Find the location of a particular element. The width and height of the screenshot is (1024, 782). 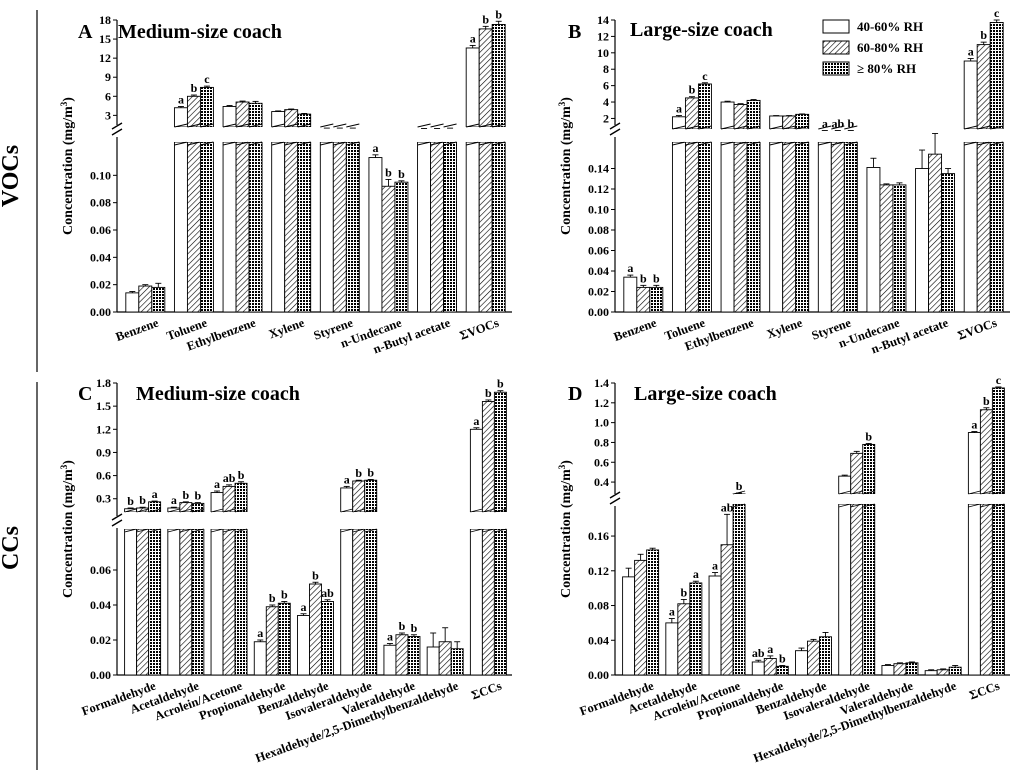

panel-title-a: Medium-size coach is located at coordinates (200, 32).